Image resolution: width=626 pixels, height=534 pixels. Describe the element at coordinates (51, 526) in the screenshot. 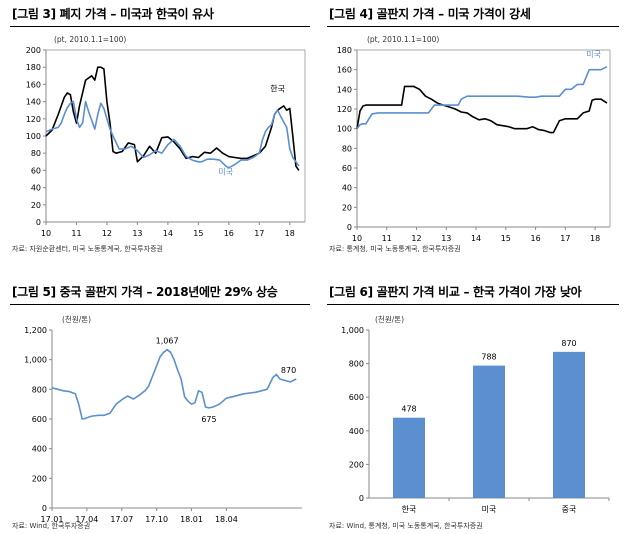

I see `chart-source: 자료: Wind, 한국투자증권` at that location.